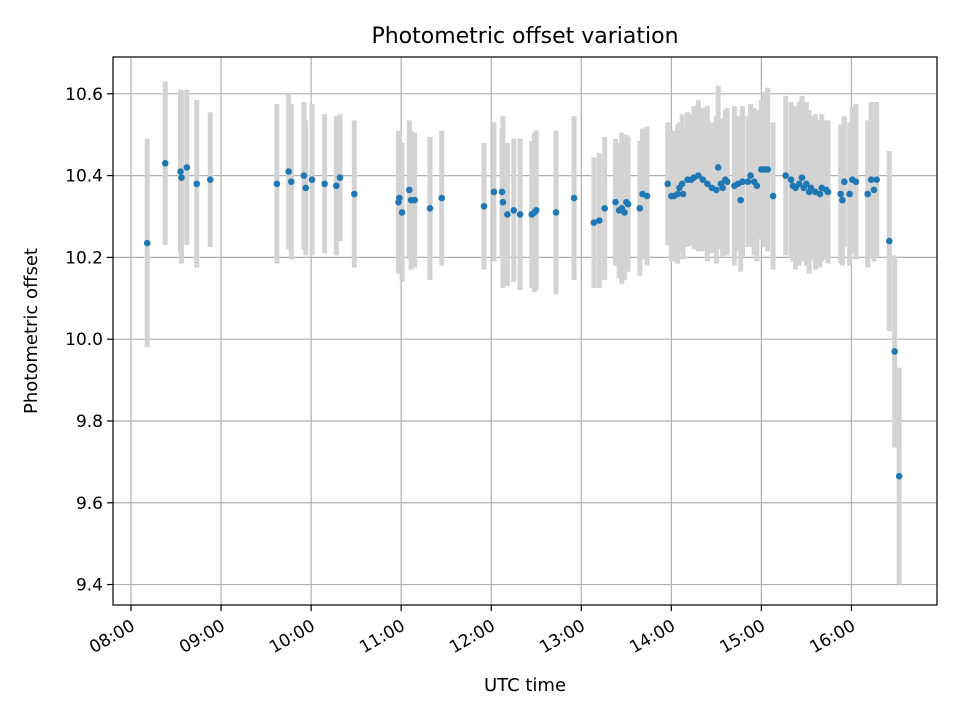 This screenshot has width=960, height=720. I want to click on y-tick-label: 10.4, so click(84, 177).